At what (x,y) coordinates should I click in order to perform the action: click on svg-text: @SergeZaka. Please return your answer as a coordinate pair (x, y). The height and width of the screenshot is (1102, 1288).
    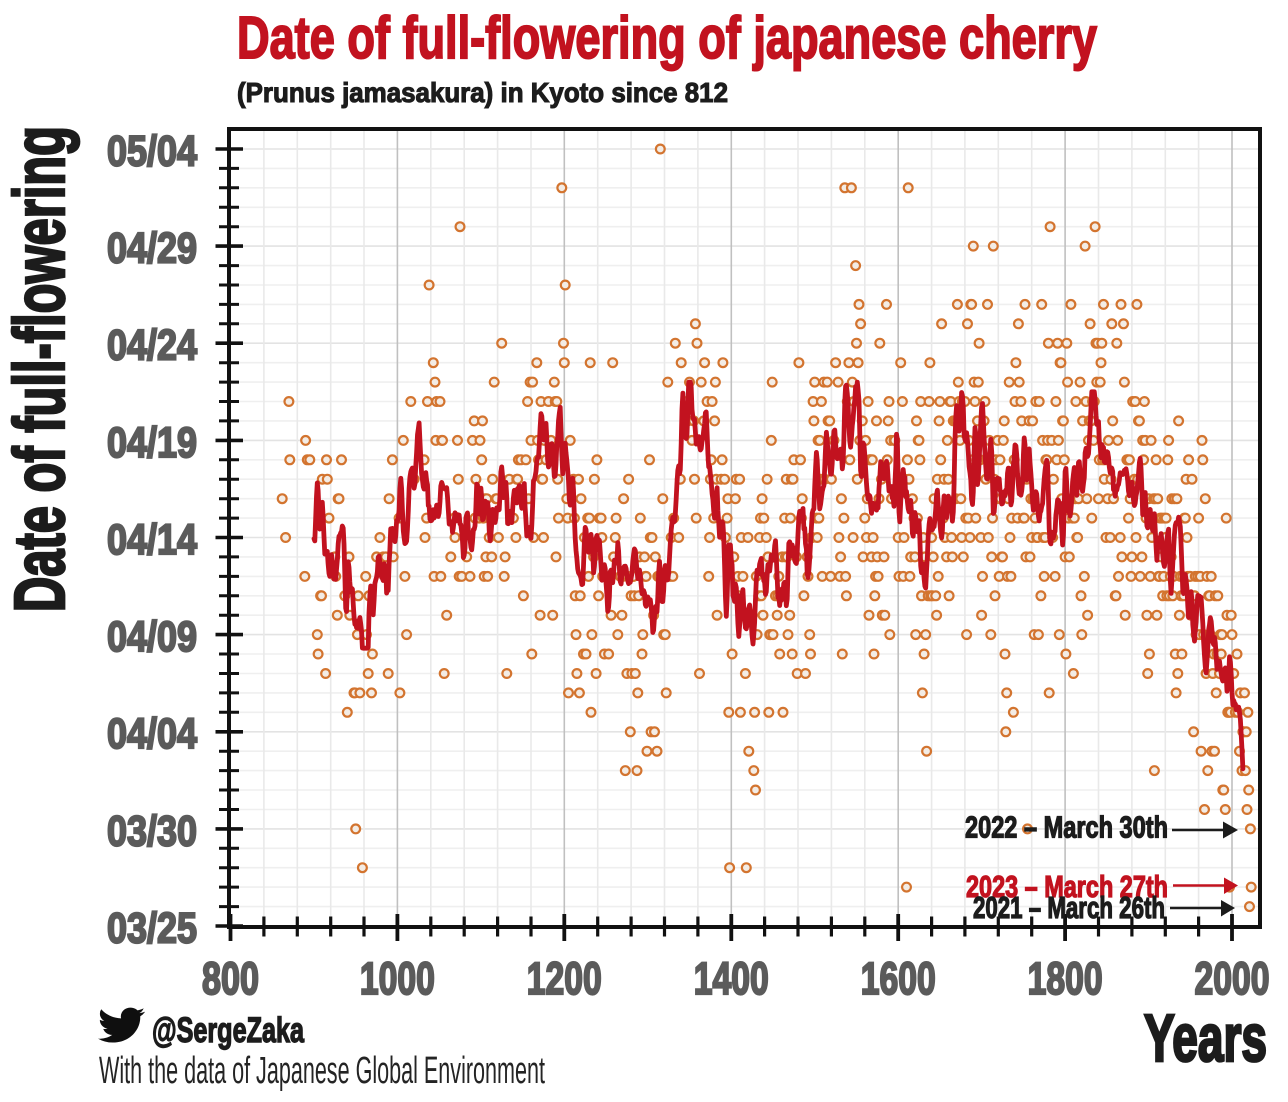
    Looking at the image, I should click on (228, 1030).